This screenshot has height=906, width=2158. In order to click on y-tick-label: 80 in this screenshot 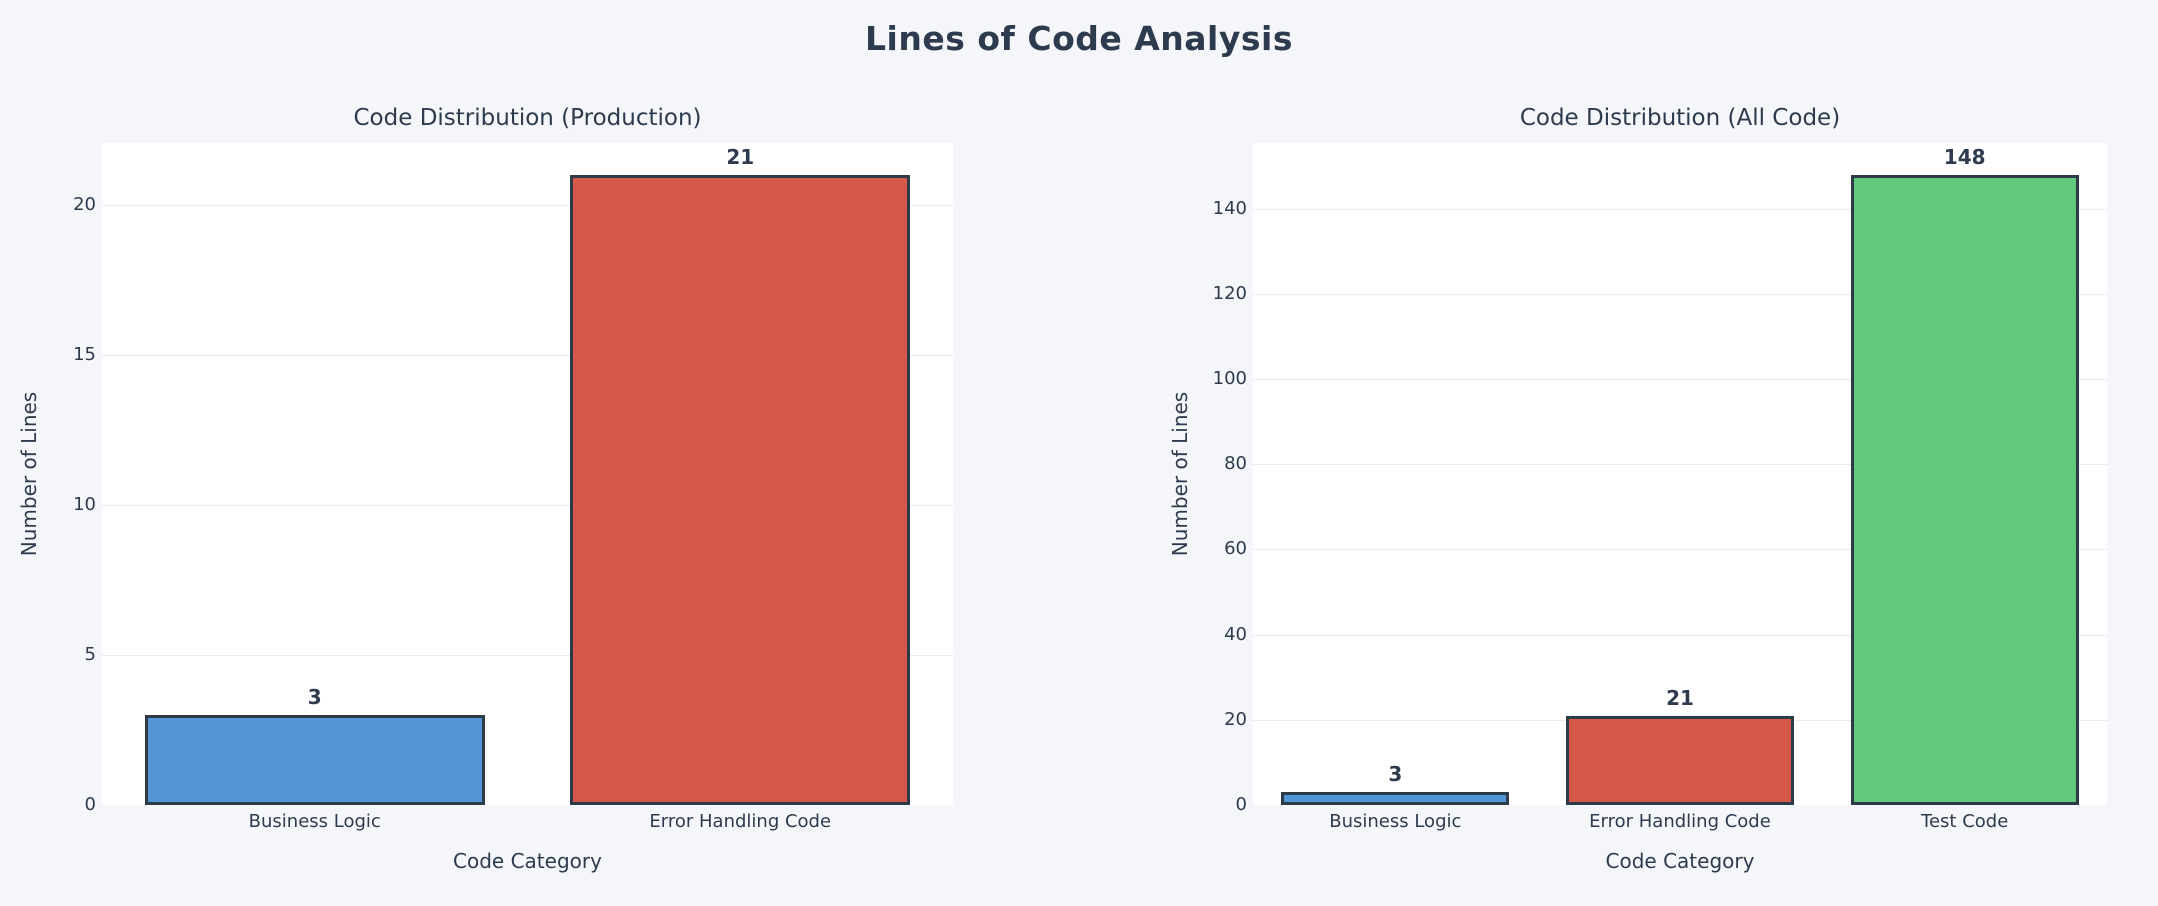, I will do `click(1235, 464)`.